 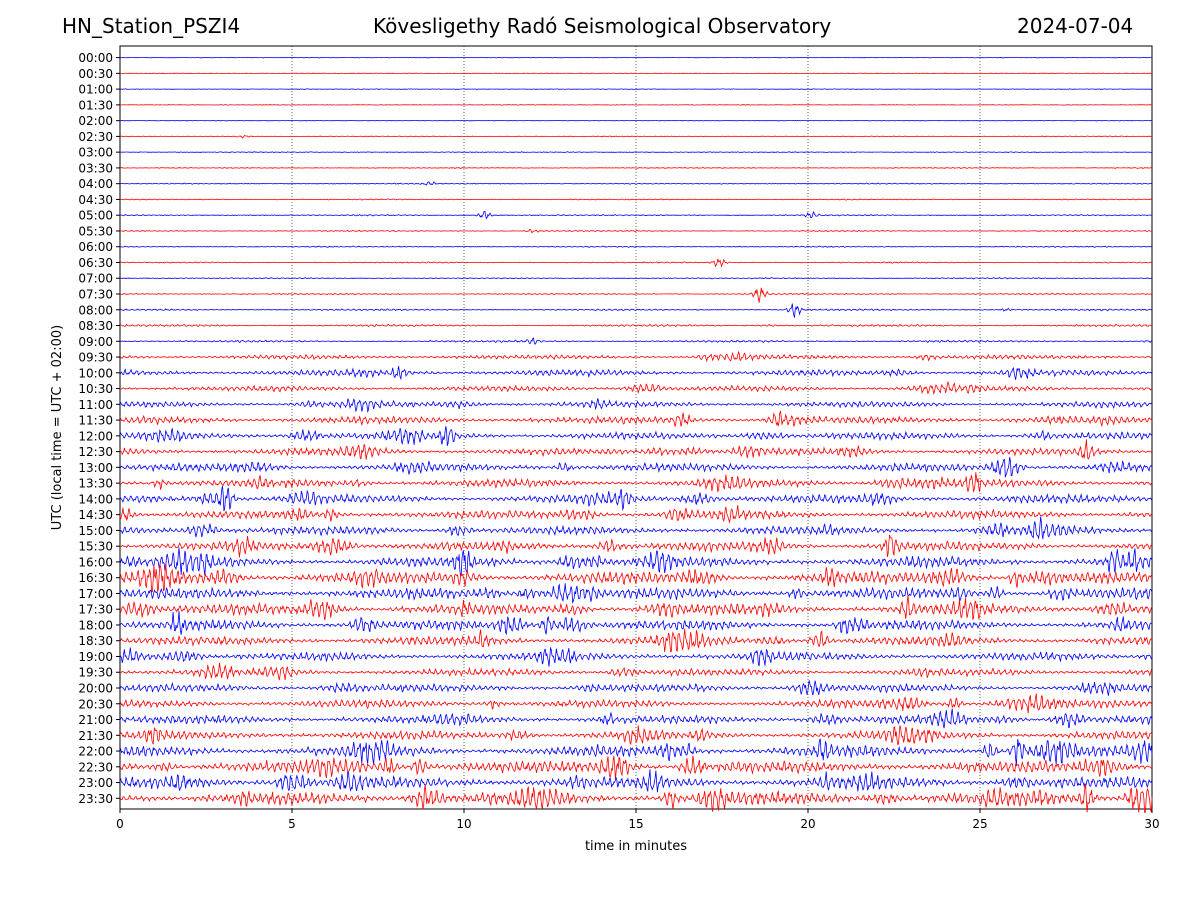 What do you see at coordinates (95, 641) in the screenshot?
I see `y-tick-label: 18:30` at bounding box center [95, 641].